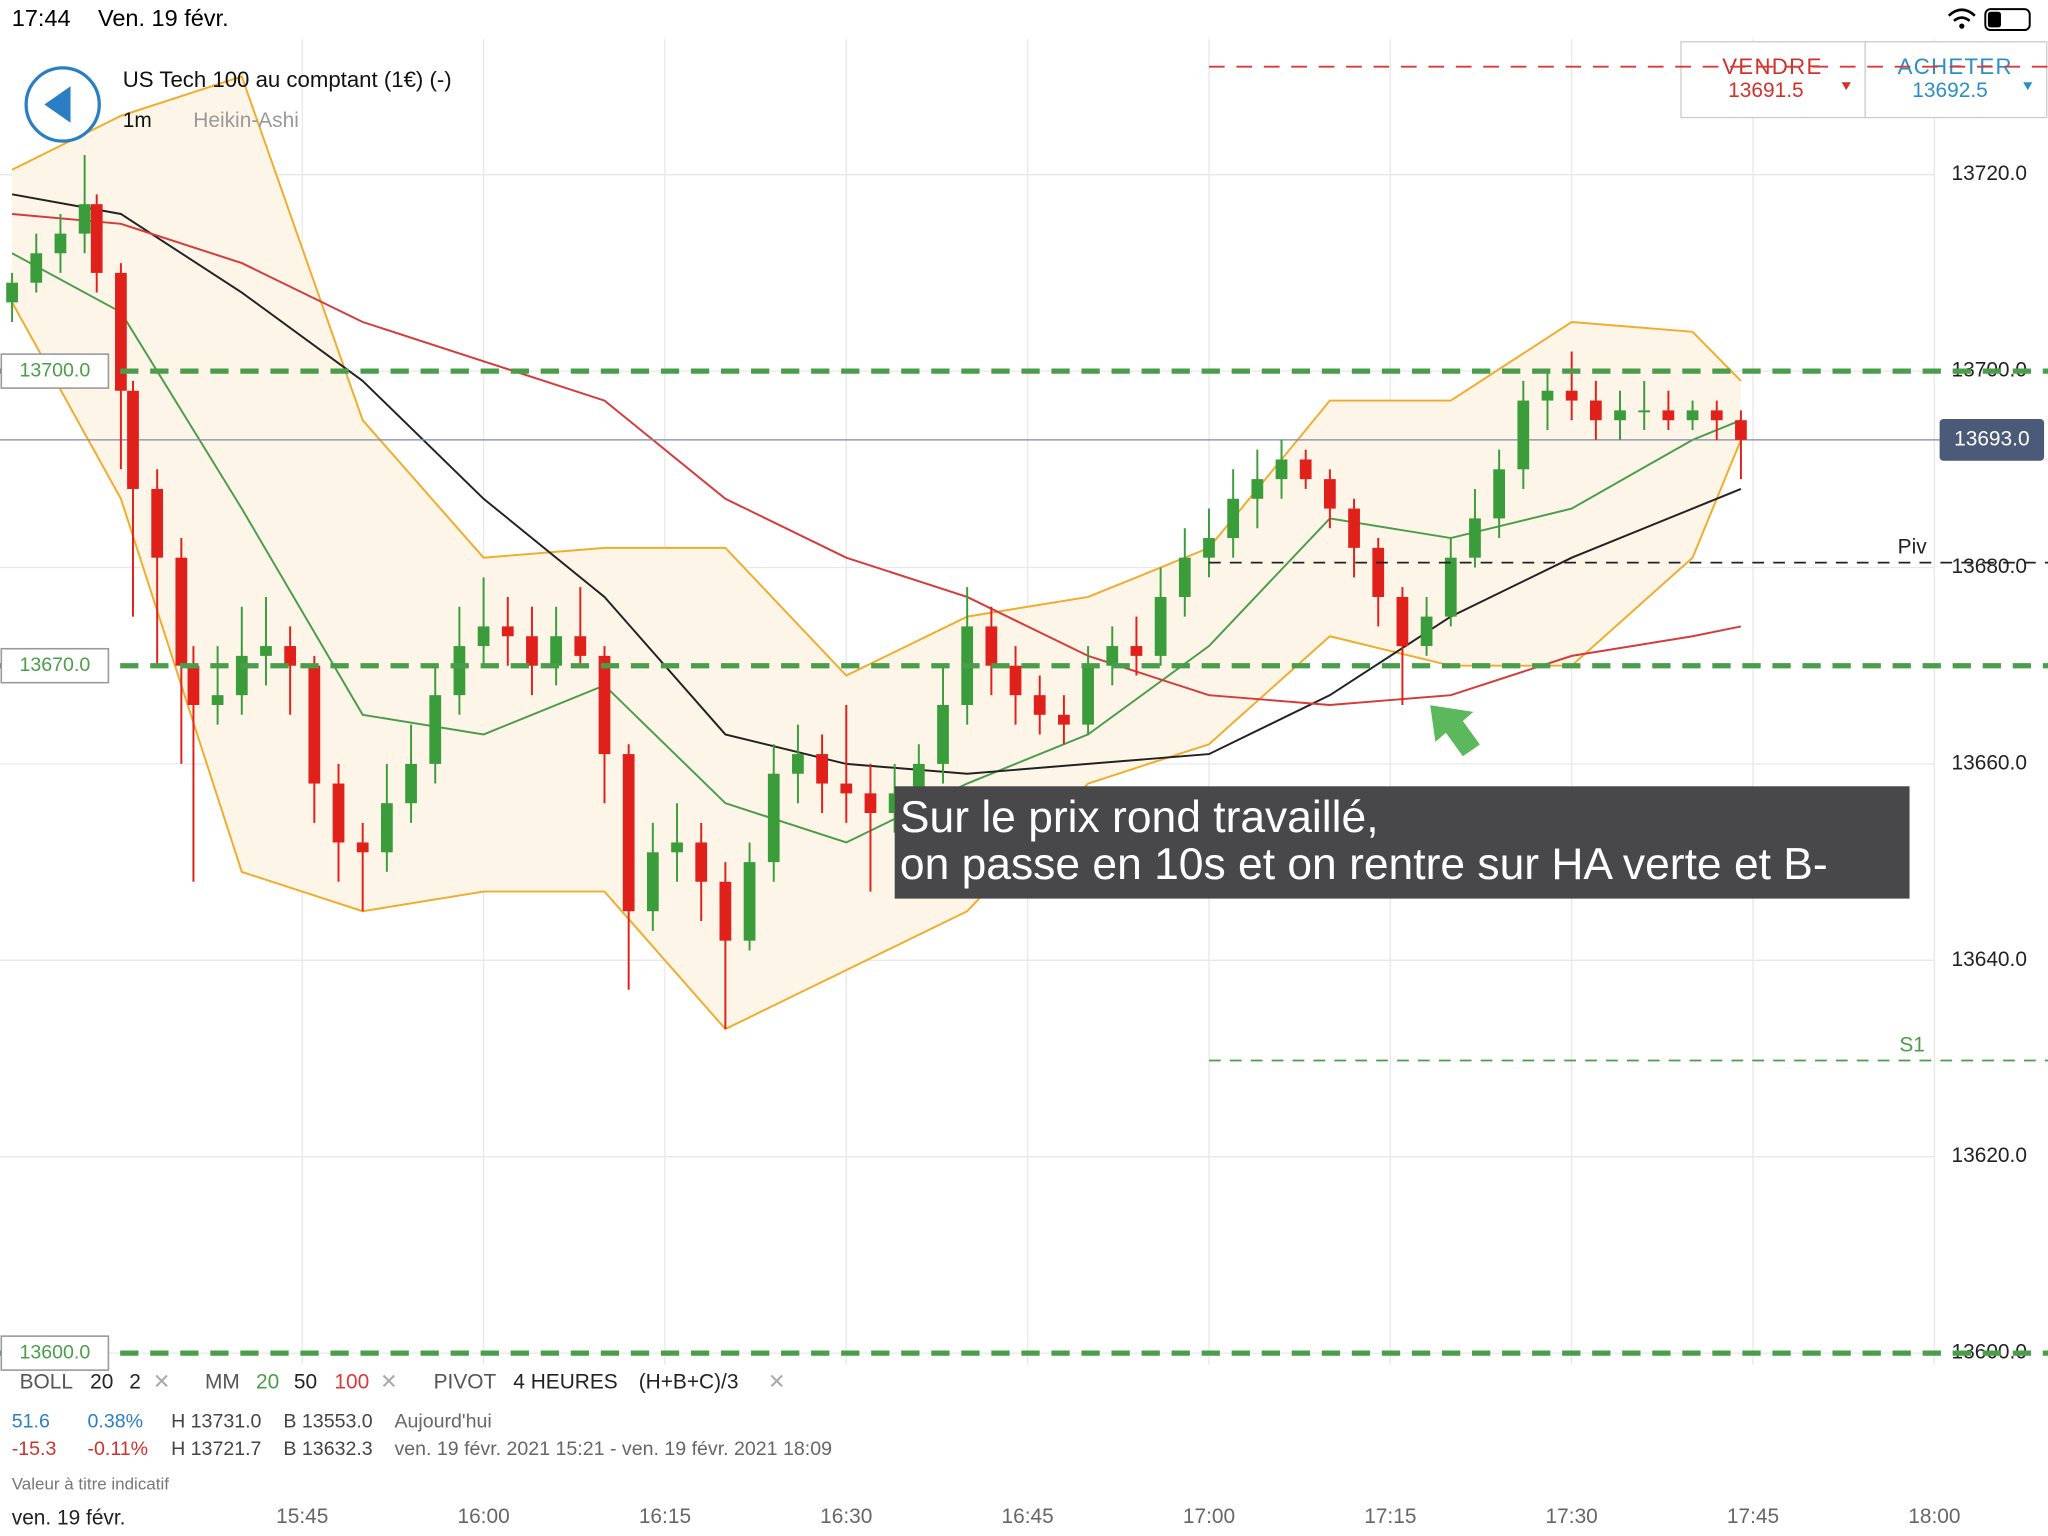 The height and width of the screenshot is (1536, 2048). I want to click on axis-date: ven. 19 févr., so click(69, 1518).